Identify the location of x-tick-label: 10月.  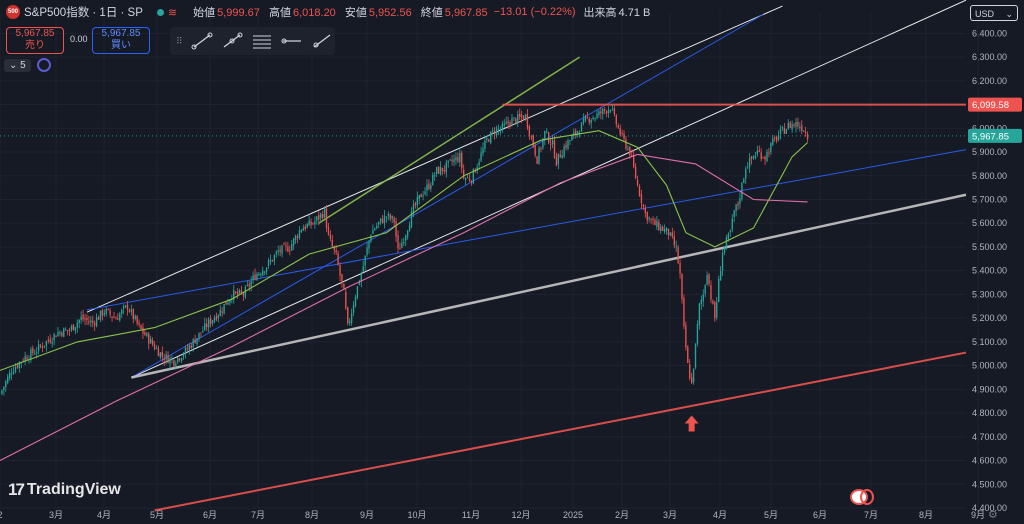
(416, 515).